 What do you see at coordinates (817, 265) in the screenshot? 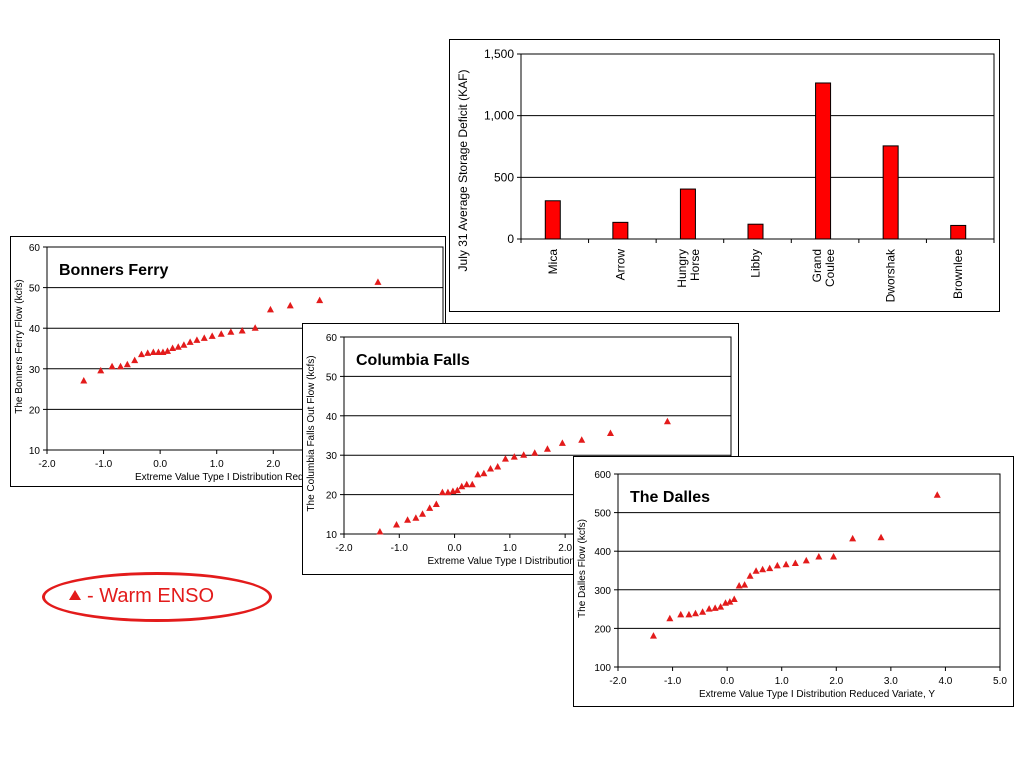
I see `x-category-label-line: Grand` at bounding box center [817, 265].